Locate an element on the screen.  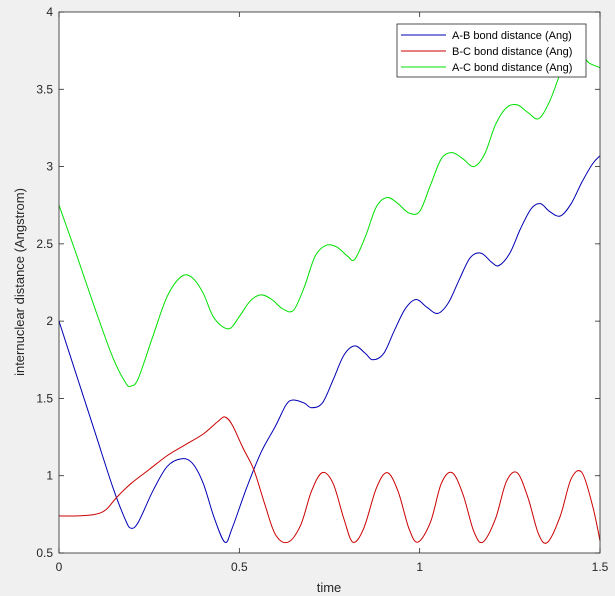
legend-label-a-b: A-B bond distance (Ang) is located at coordinates (512, 36).